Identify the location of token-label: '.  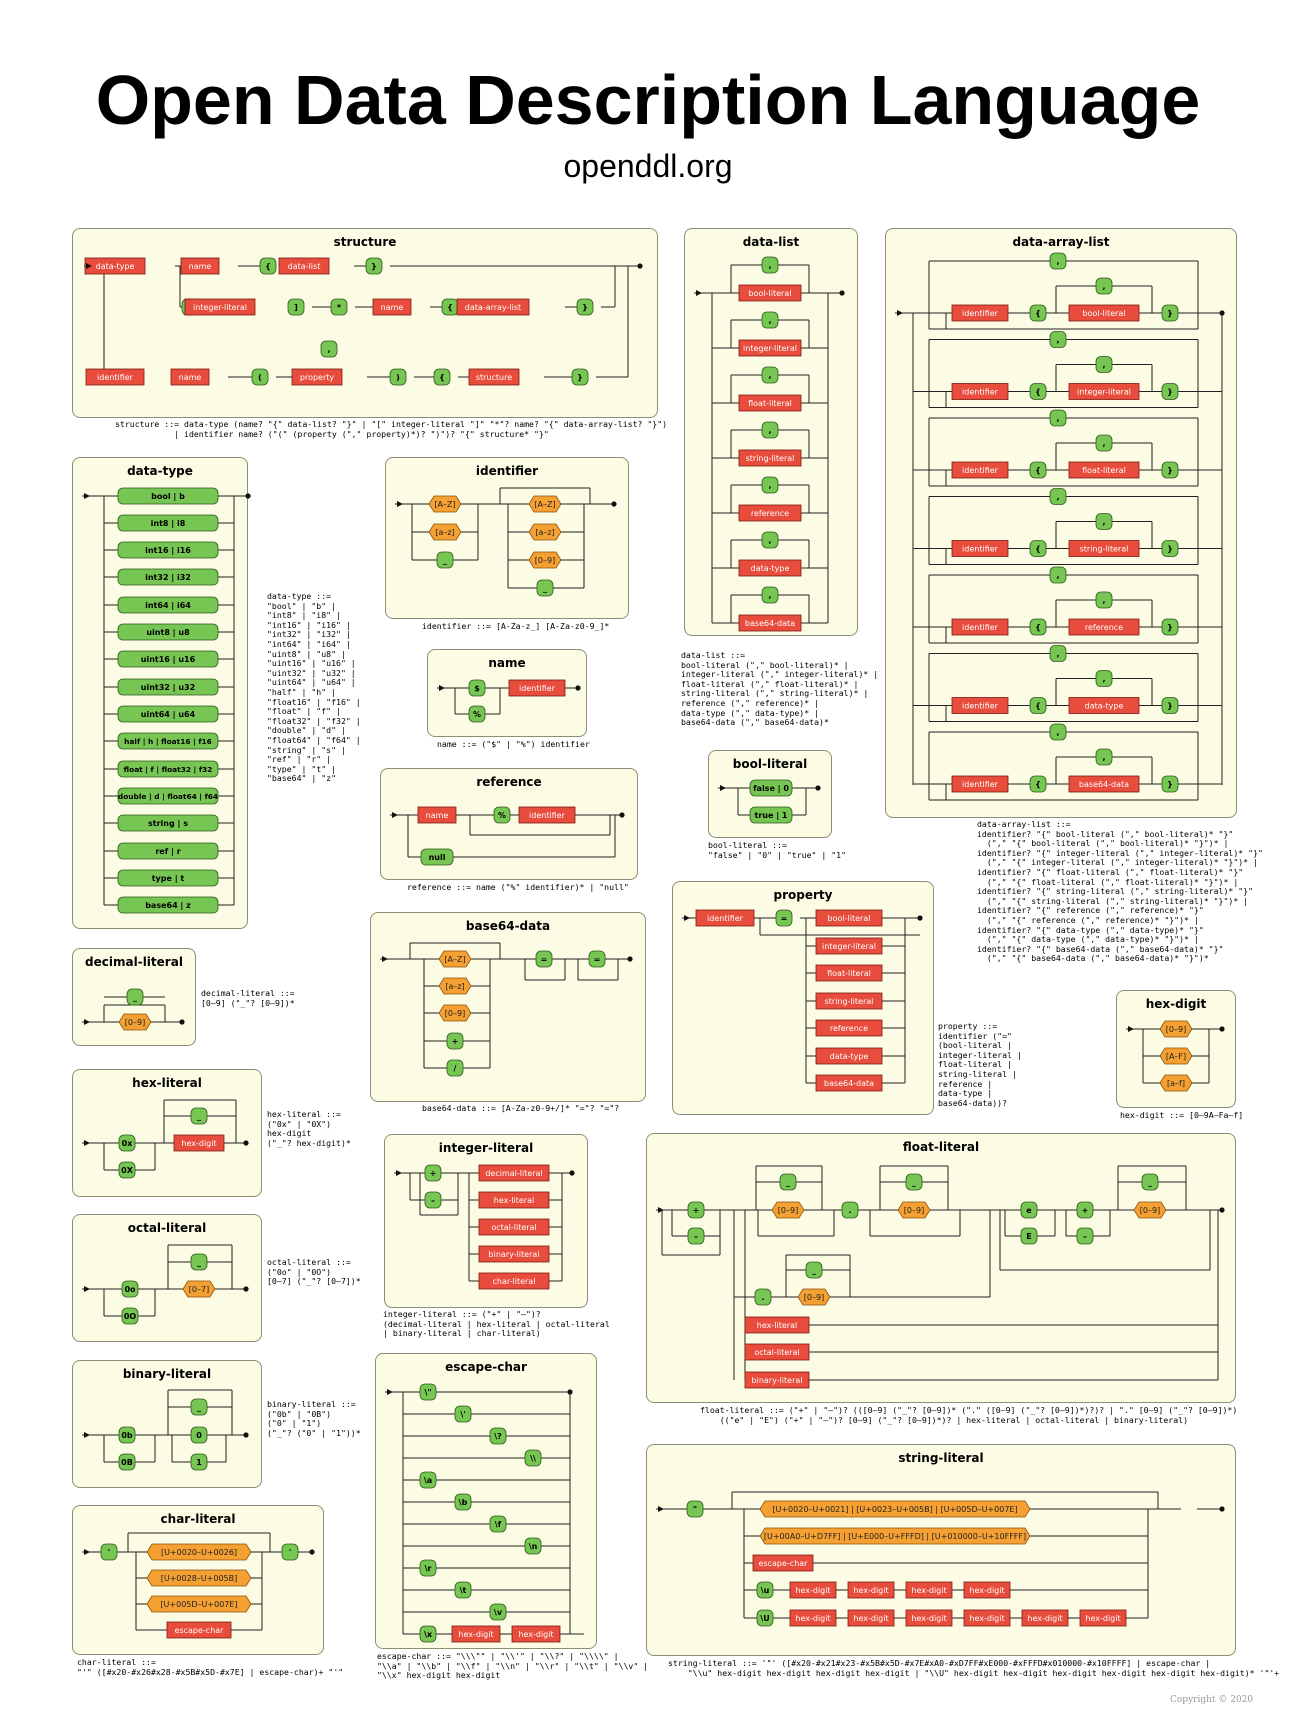
(109, 1552).